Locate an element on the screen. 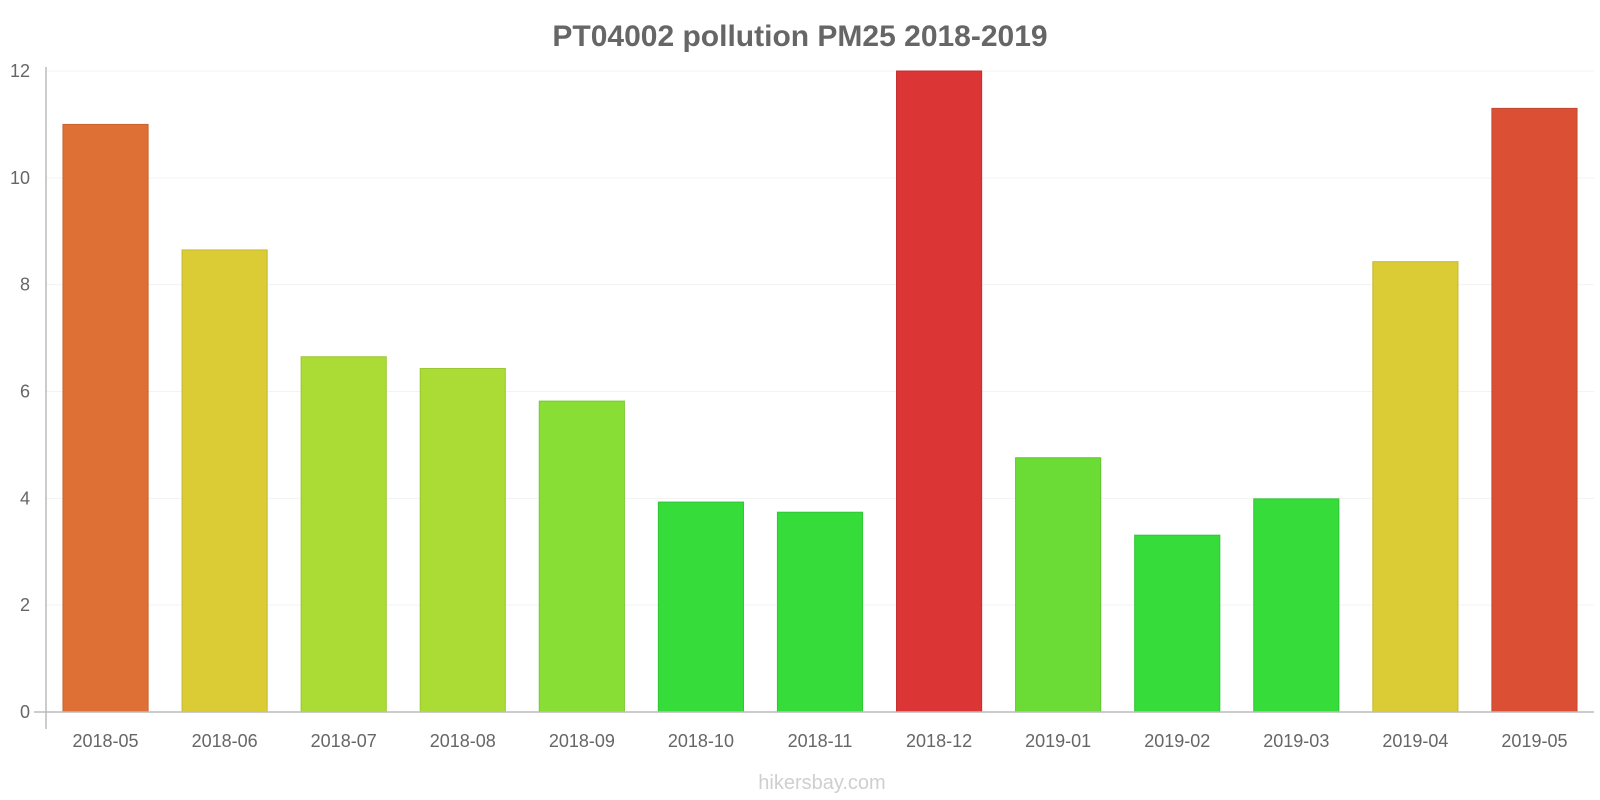 The image size is (1600, 800). y-tick-label: 6 is located at coordinates (25, 392).